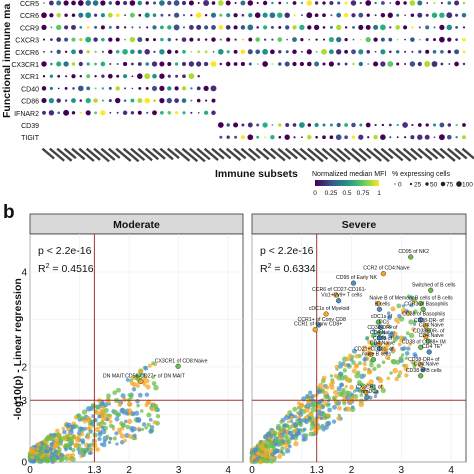  What do you see at coordinates (377, 355) in the screenshot?
I see `annotation-label: naive B cells` at bounding box center [377, 355].